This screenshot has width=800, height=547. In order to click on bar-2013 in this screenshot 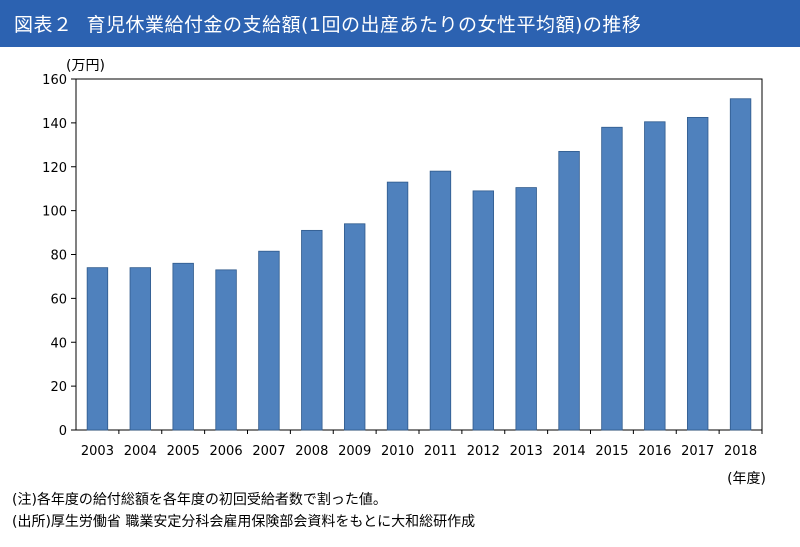, I will do `click(526, 309)`.